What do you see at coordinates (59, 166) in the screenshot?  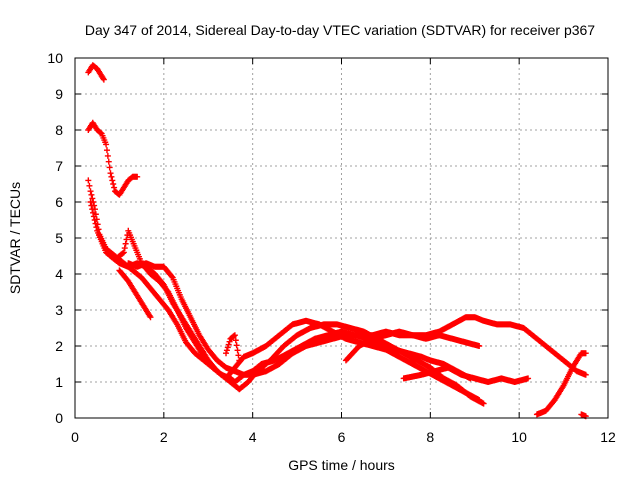 I see `y-tick-label: 7` at bounding box center [59, 166].